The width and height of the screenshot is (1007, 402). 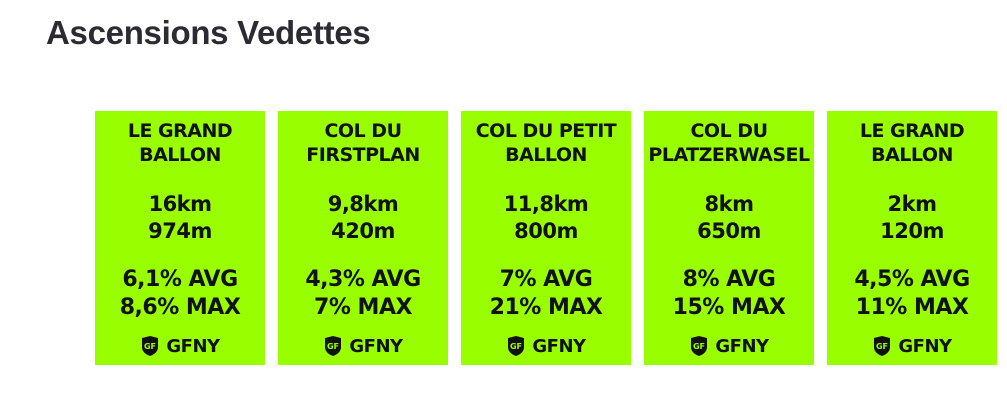 What do you see at coordinates (180, 279) in the screenshot?
I see `avg-gradient: 6,1% AVG` at bounding box center [180, 279].